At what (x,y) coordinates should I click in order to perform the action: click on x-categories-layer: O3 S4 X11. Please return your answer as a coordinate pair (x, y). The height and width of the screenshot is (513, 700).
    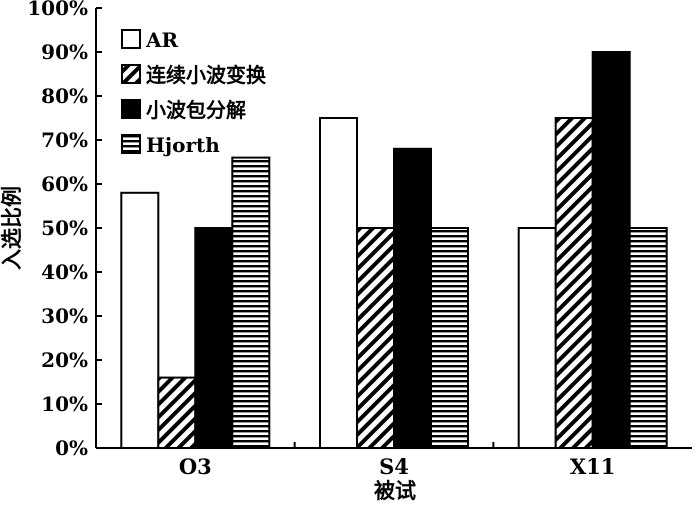
    Looking at the image, I should click on (397, 460).